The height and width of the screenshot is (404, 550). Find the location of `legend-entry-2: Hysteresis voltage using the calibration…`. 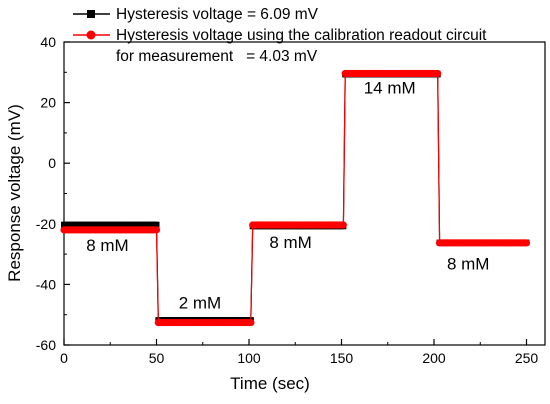

legend-entry-2: Hysteresis voltage using the calibration… is located at coordinates (301, 35).